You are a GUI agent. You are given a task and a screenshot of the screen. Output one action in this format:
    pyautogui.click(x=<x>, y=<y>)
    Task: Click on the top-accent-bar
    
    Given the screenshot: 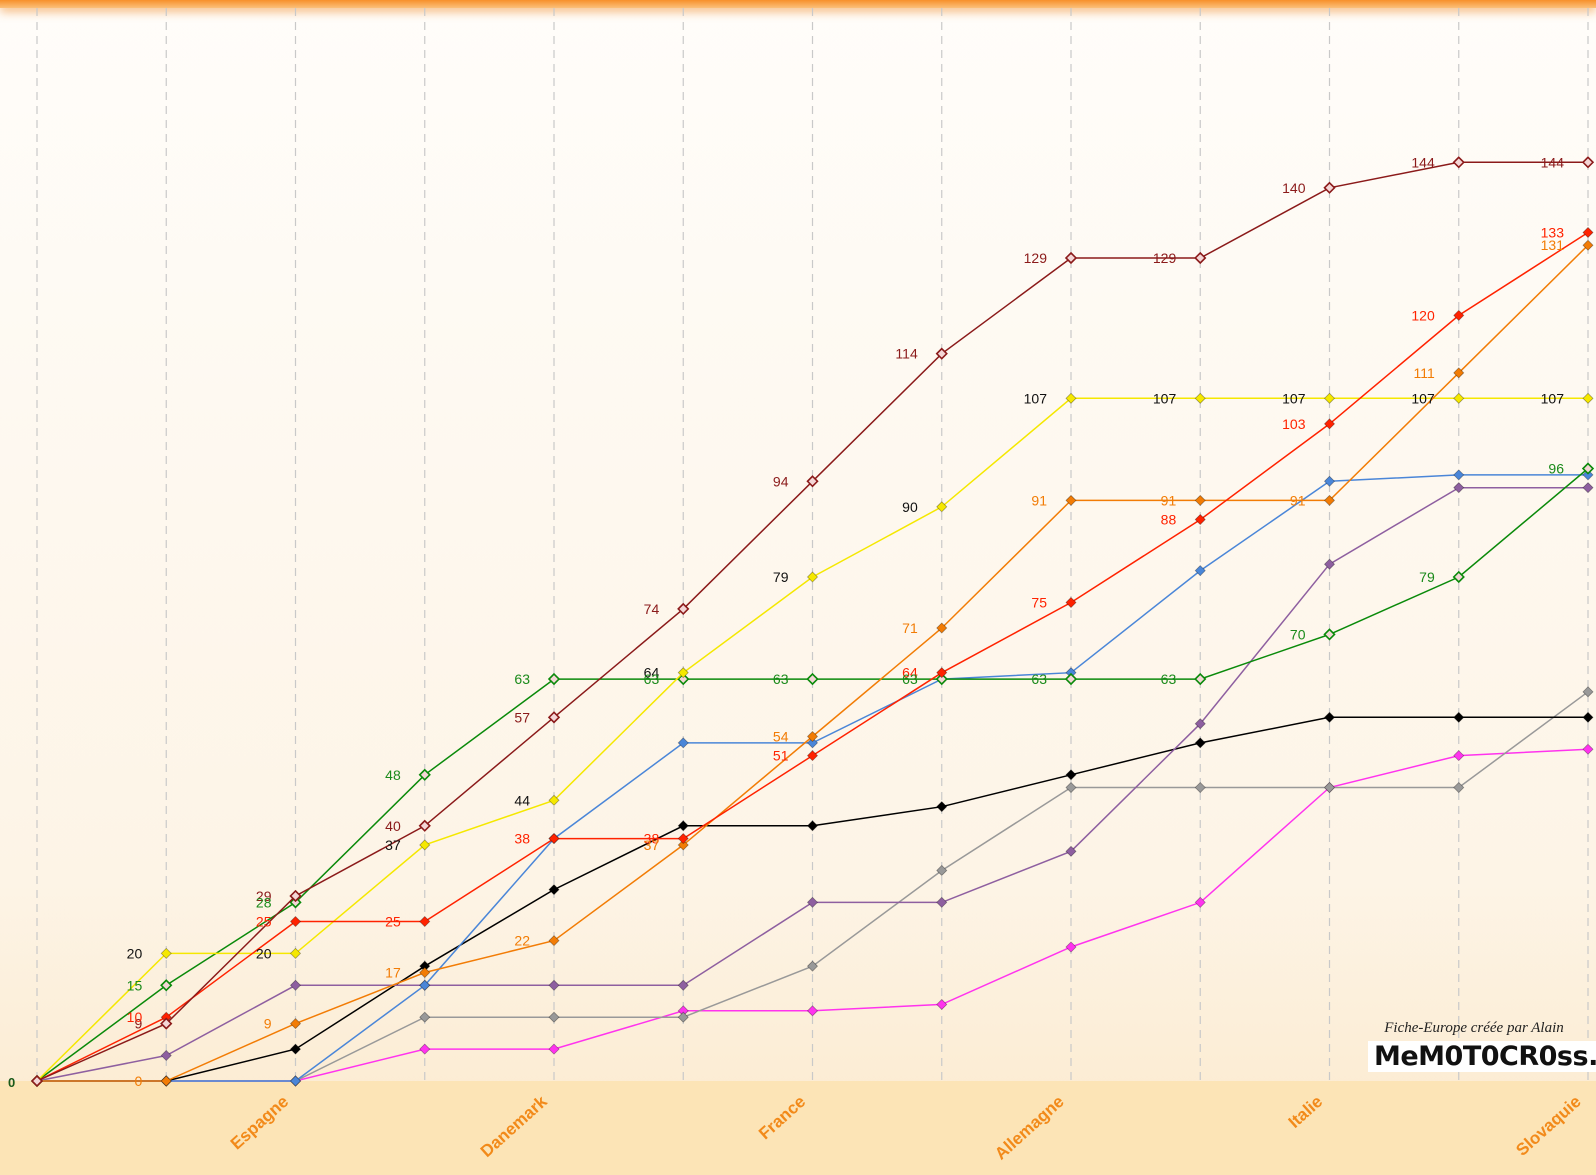 What is the action you would take?
    pyautogui.click(x=798, y=4)
    